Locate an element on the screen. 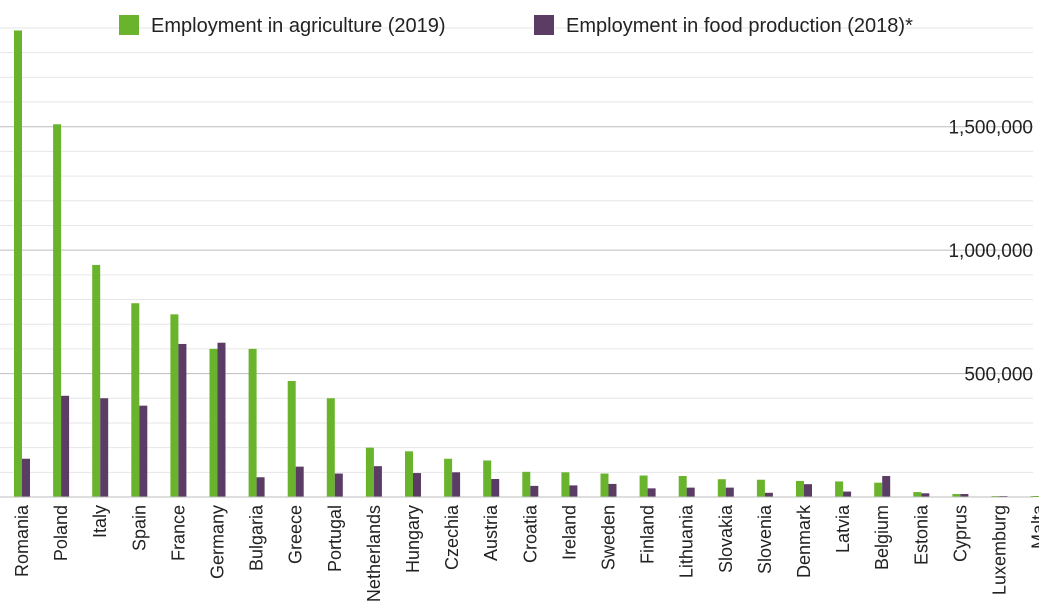  bar-agriculture-romania is located at coordinates (18, 263).